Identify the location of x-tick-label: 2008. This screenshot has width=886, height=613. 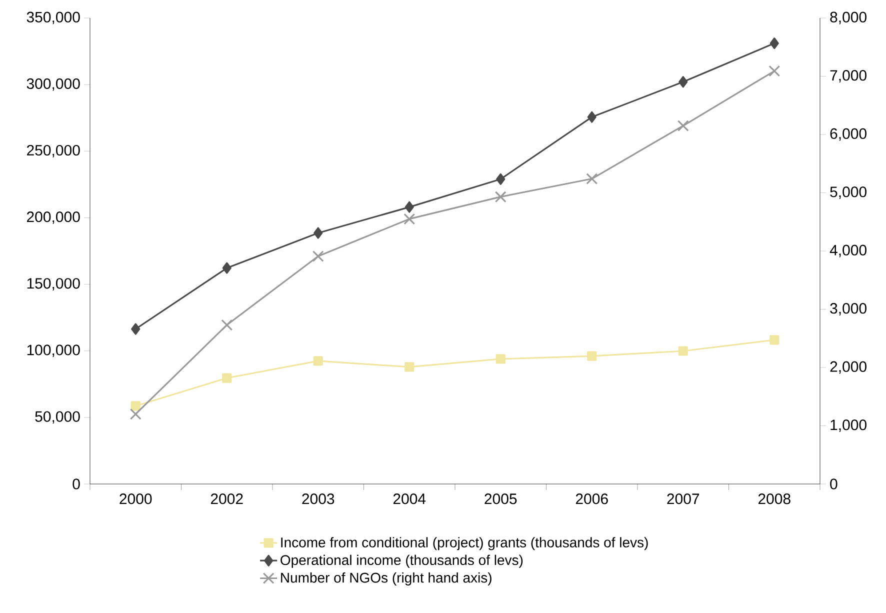
(774, 499).